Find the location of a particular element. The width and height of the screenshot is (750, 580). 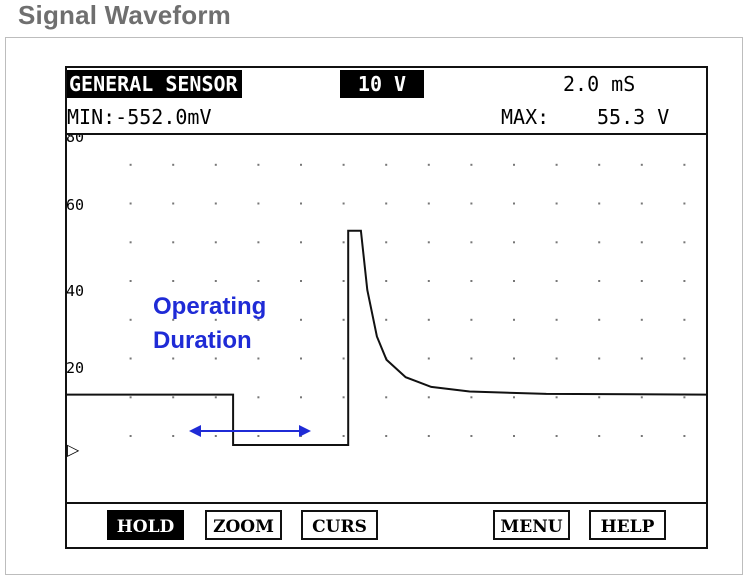

menu-button: MENU is located at coordinates (531, 525).